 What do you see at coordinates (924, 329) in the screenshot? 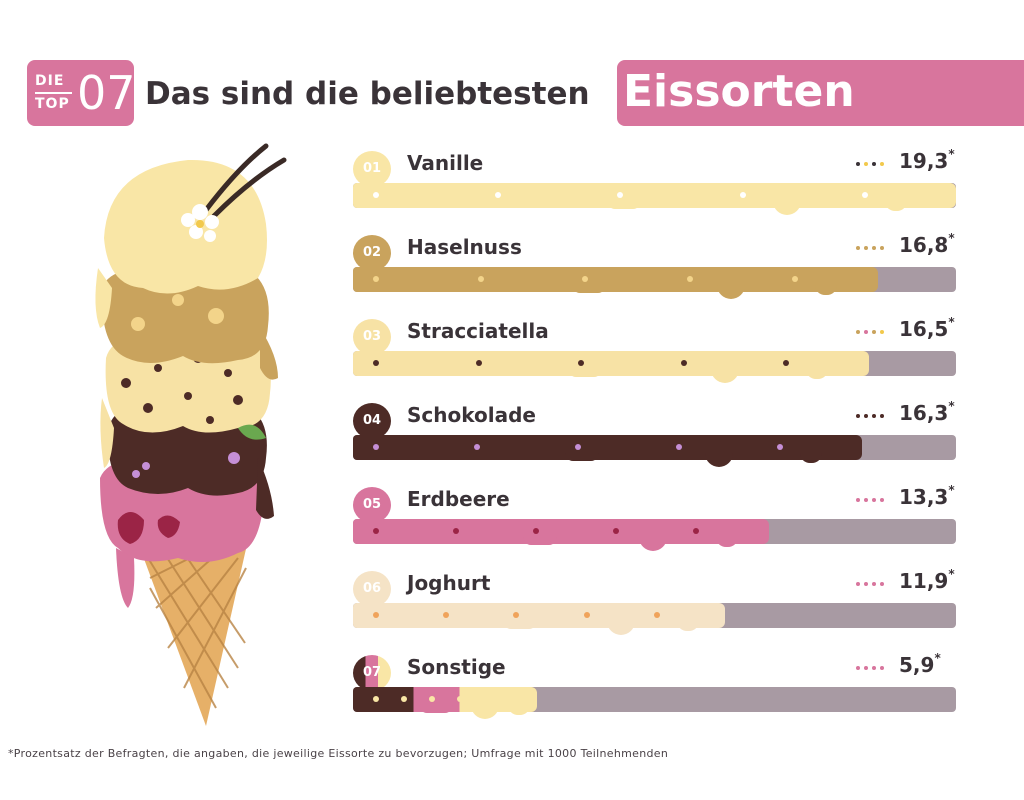
I see `value-number: 16,5` at bounding box center [924, 329].